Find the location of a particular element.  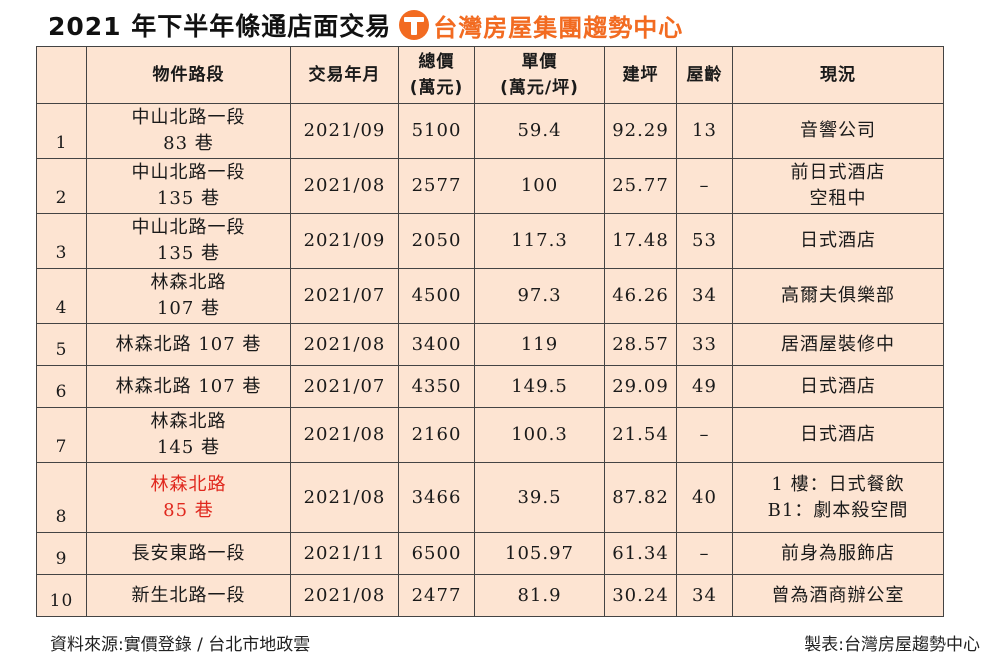

row-index: 6 is located at coordinates (61, 386).